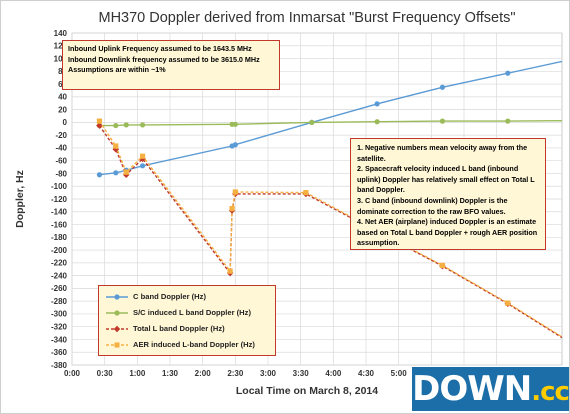 The width and height of the screenshot is (570, 414). What do you see at coordinates (301, 373) in the screenshot?
I see `x-tick-label: 3:30` at bounding box center [301, 373].